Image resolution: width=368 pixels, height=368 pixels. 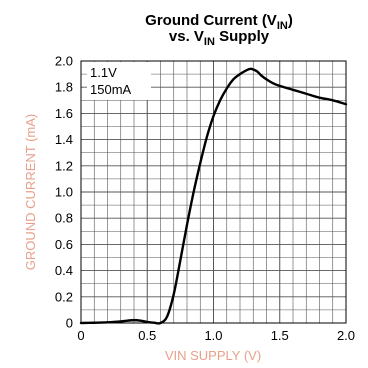 I want to click on title-line-1: Ground Current (VIN), so click(x=219, y=22).